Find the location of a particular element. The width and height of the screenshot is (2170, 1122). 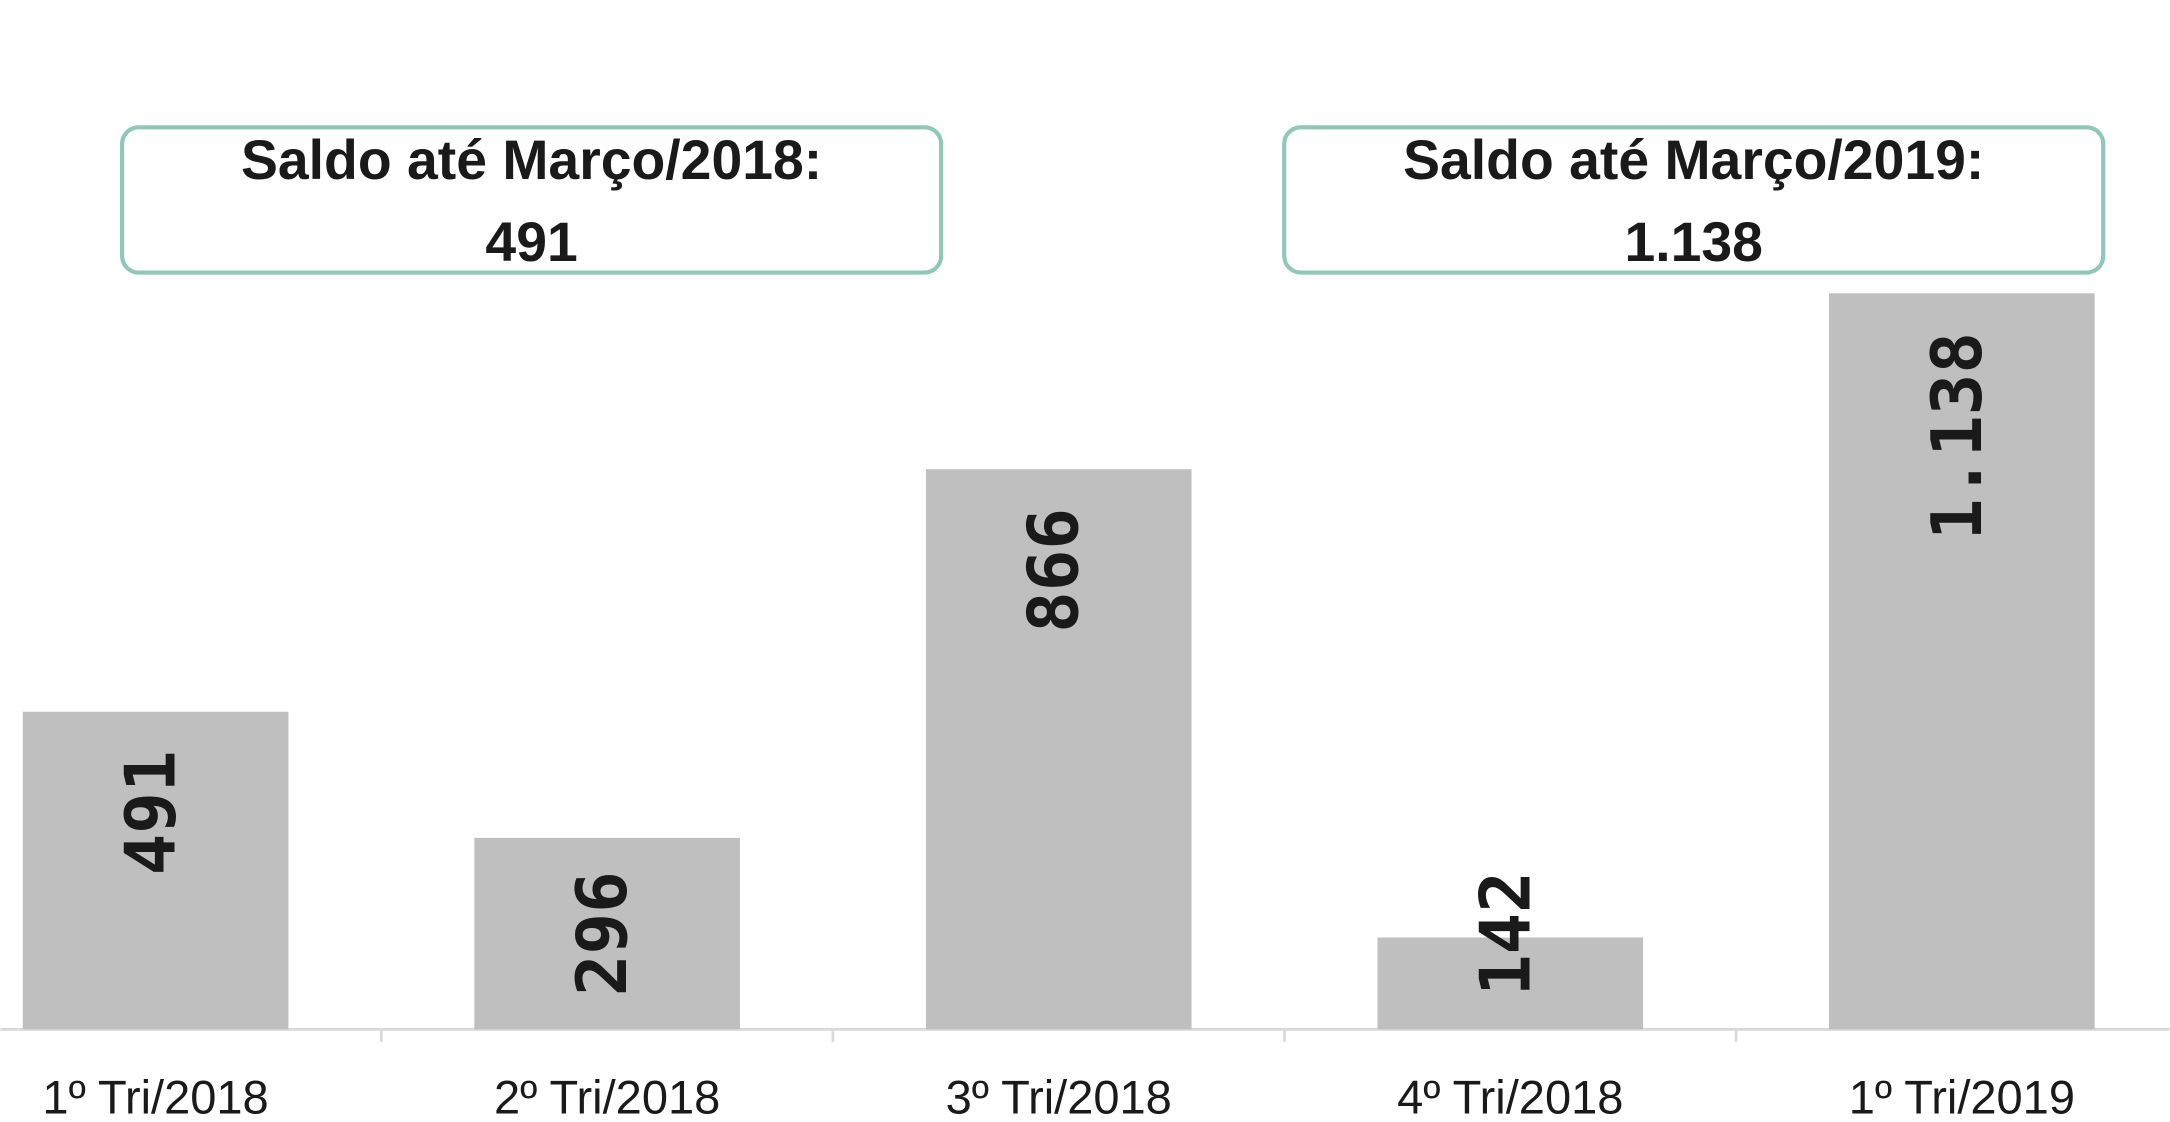

value-label: 142 is located at coordinates (1506, 933).